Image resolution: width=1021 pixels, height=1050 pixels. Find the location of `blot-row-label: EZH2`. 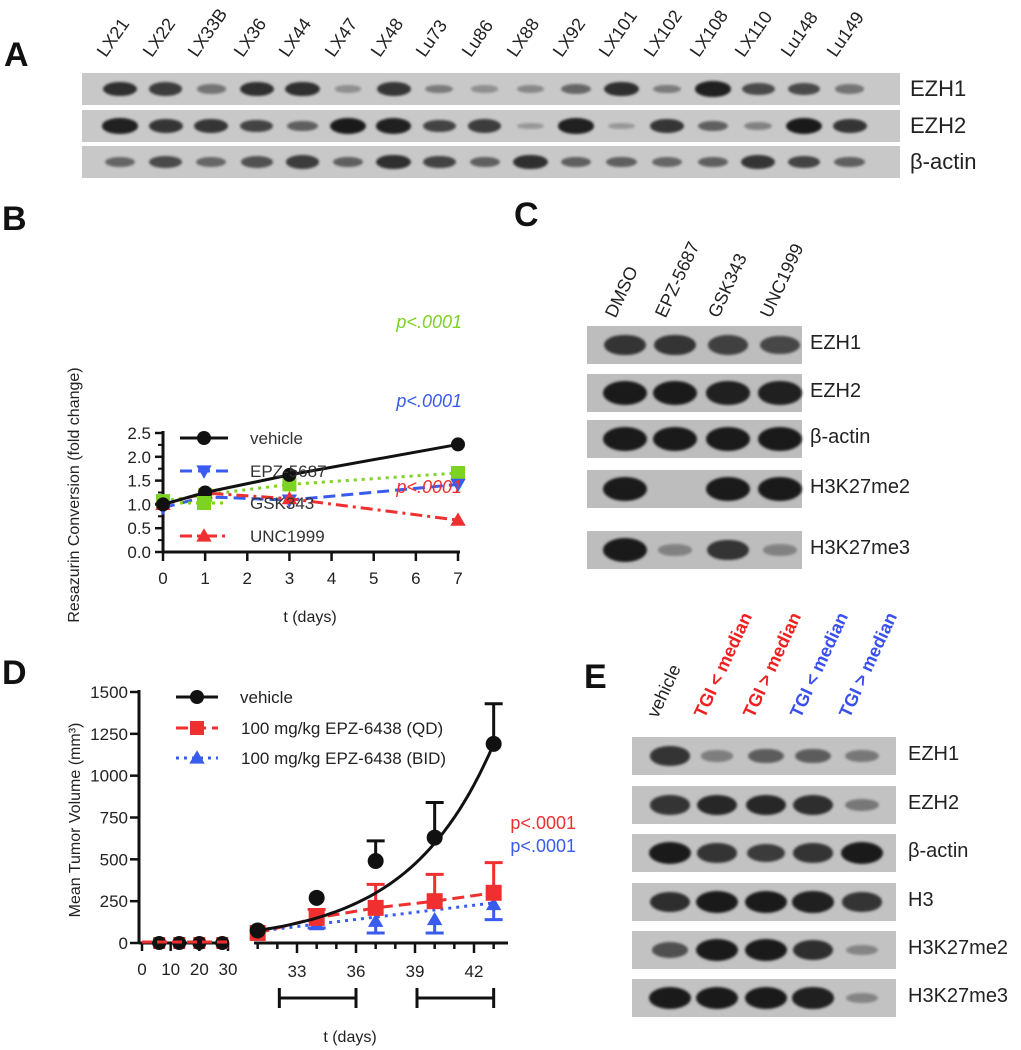

blot-row-label: EZH2 is located at coordinates (934, 803).